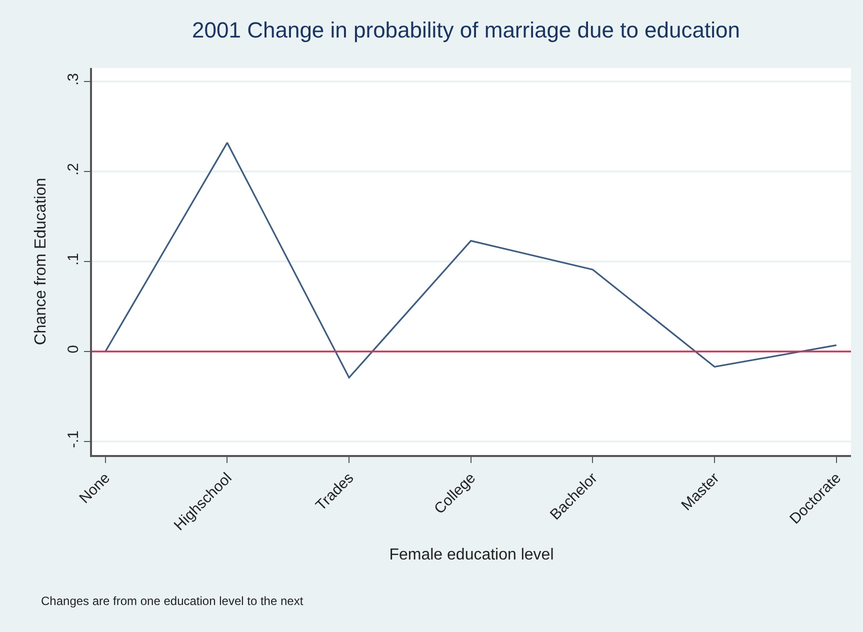 Image resolution: width=863 pixels, height=632 pixels. I want to click on text: Changes are from one education level to the next, so click(172, 601).